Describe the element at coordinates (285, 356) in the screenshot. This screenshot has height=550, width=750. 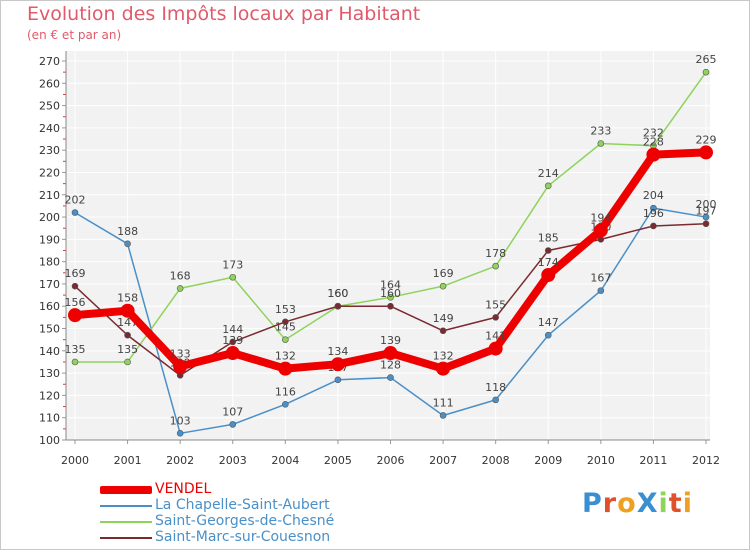
I see `data-label: 132` at that location.